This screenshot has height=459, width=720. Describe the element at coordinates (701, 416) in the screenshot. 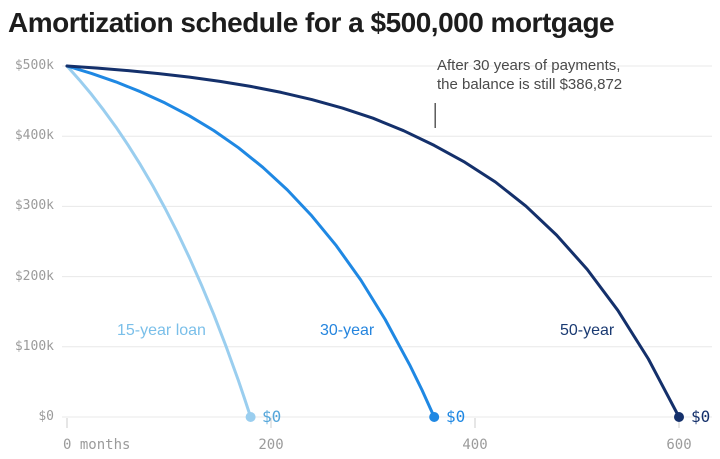

I see `end-value-label-50-year: $0` at that location.